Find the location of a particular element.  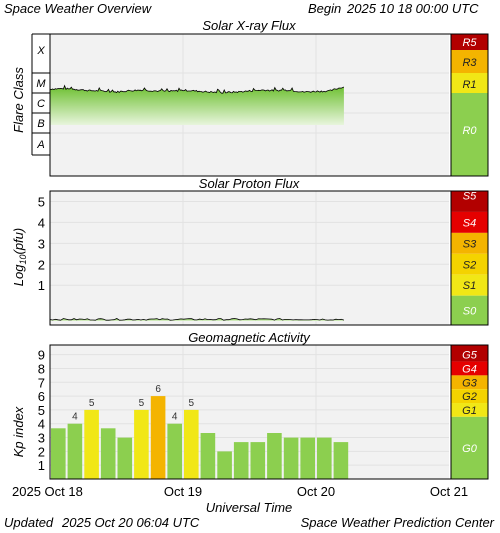

xray-scale-label-r1: R1 is located at coordinates (469, 85).